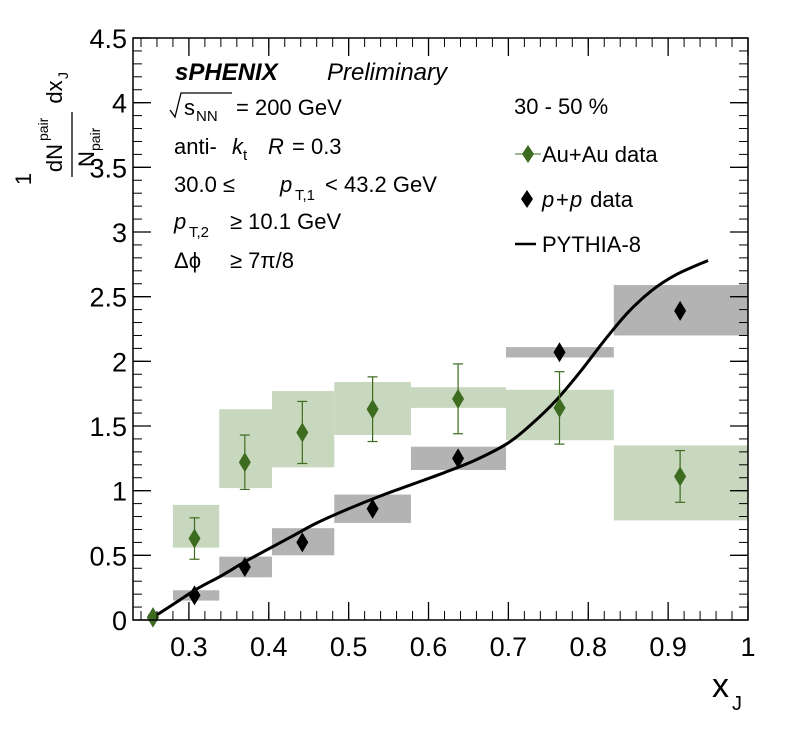 Image resolution: width=787 pixels, height=748 pixels. Describe the element at coordinates (285, 184) in the screenshot. I see `pt1-p: p` at that location.